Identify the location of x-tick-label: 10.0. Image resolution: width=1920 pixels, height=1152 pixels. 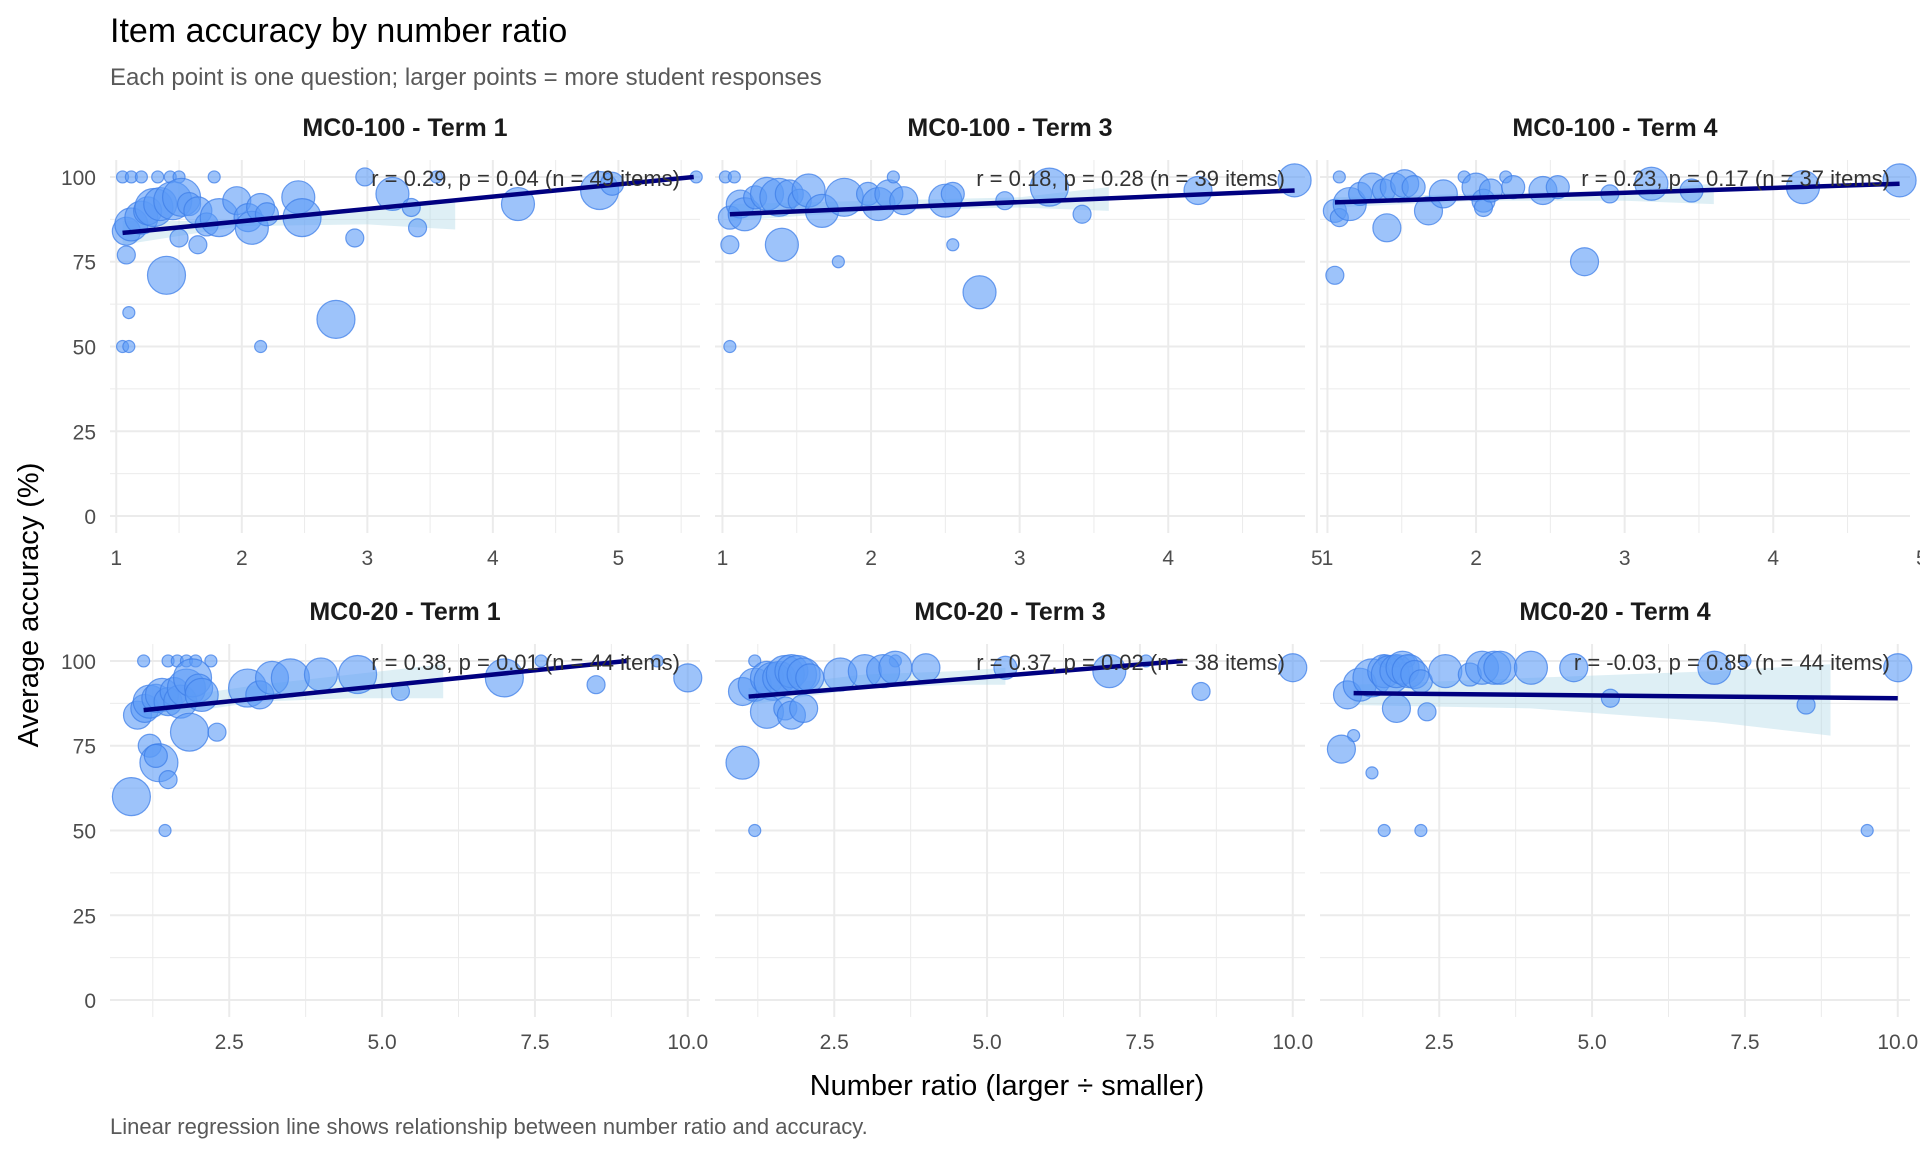
(1897, 1042).